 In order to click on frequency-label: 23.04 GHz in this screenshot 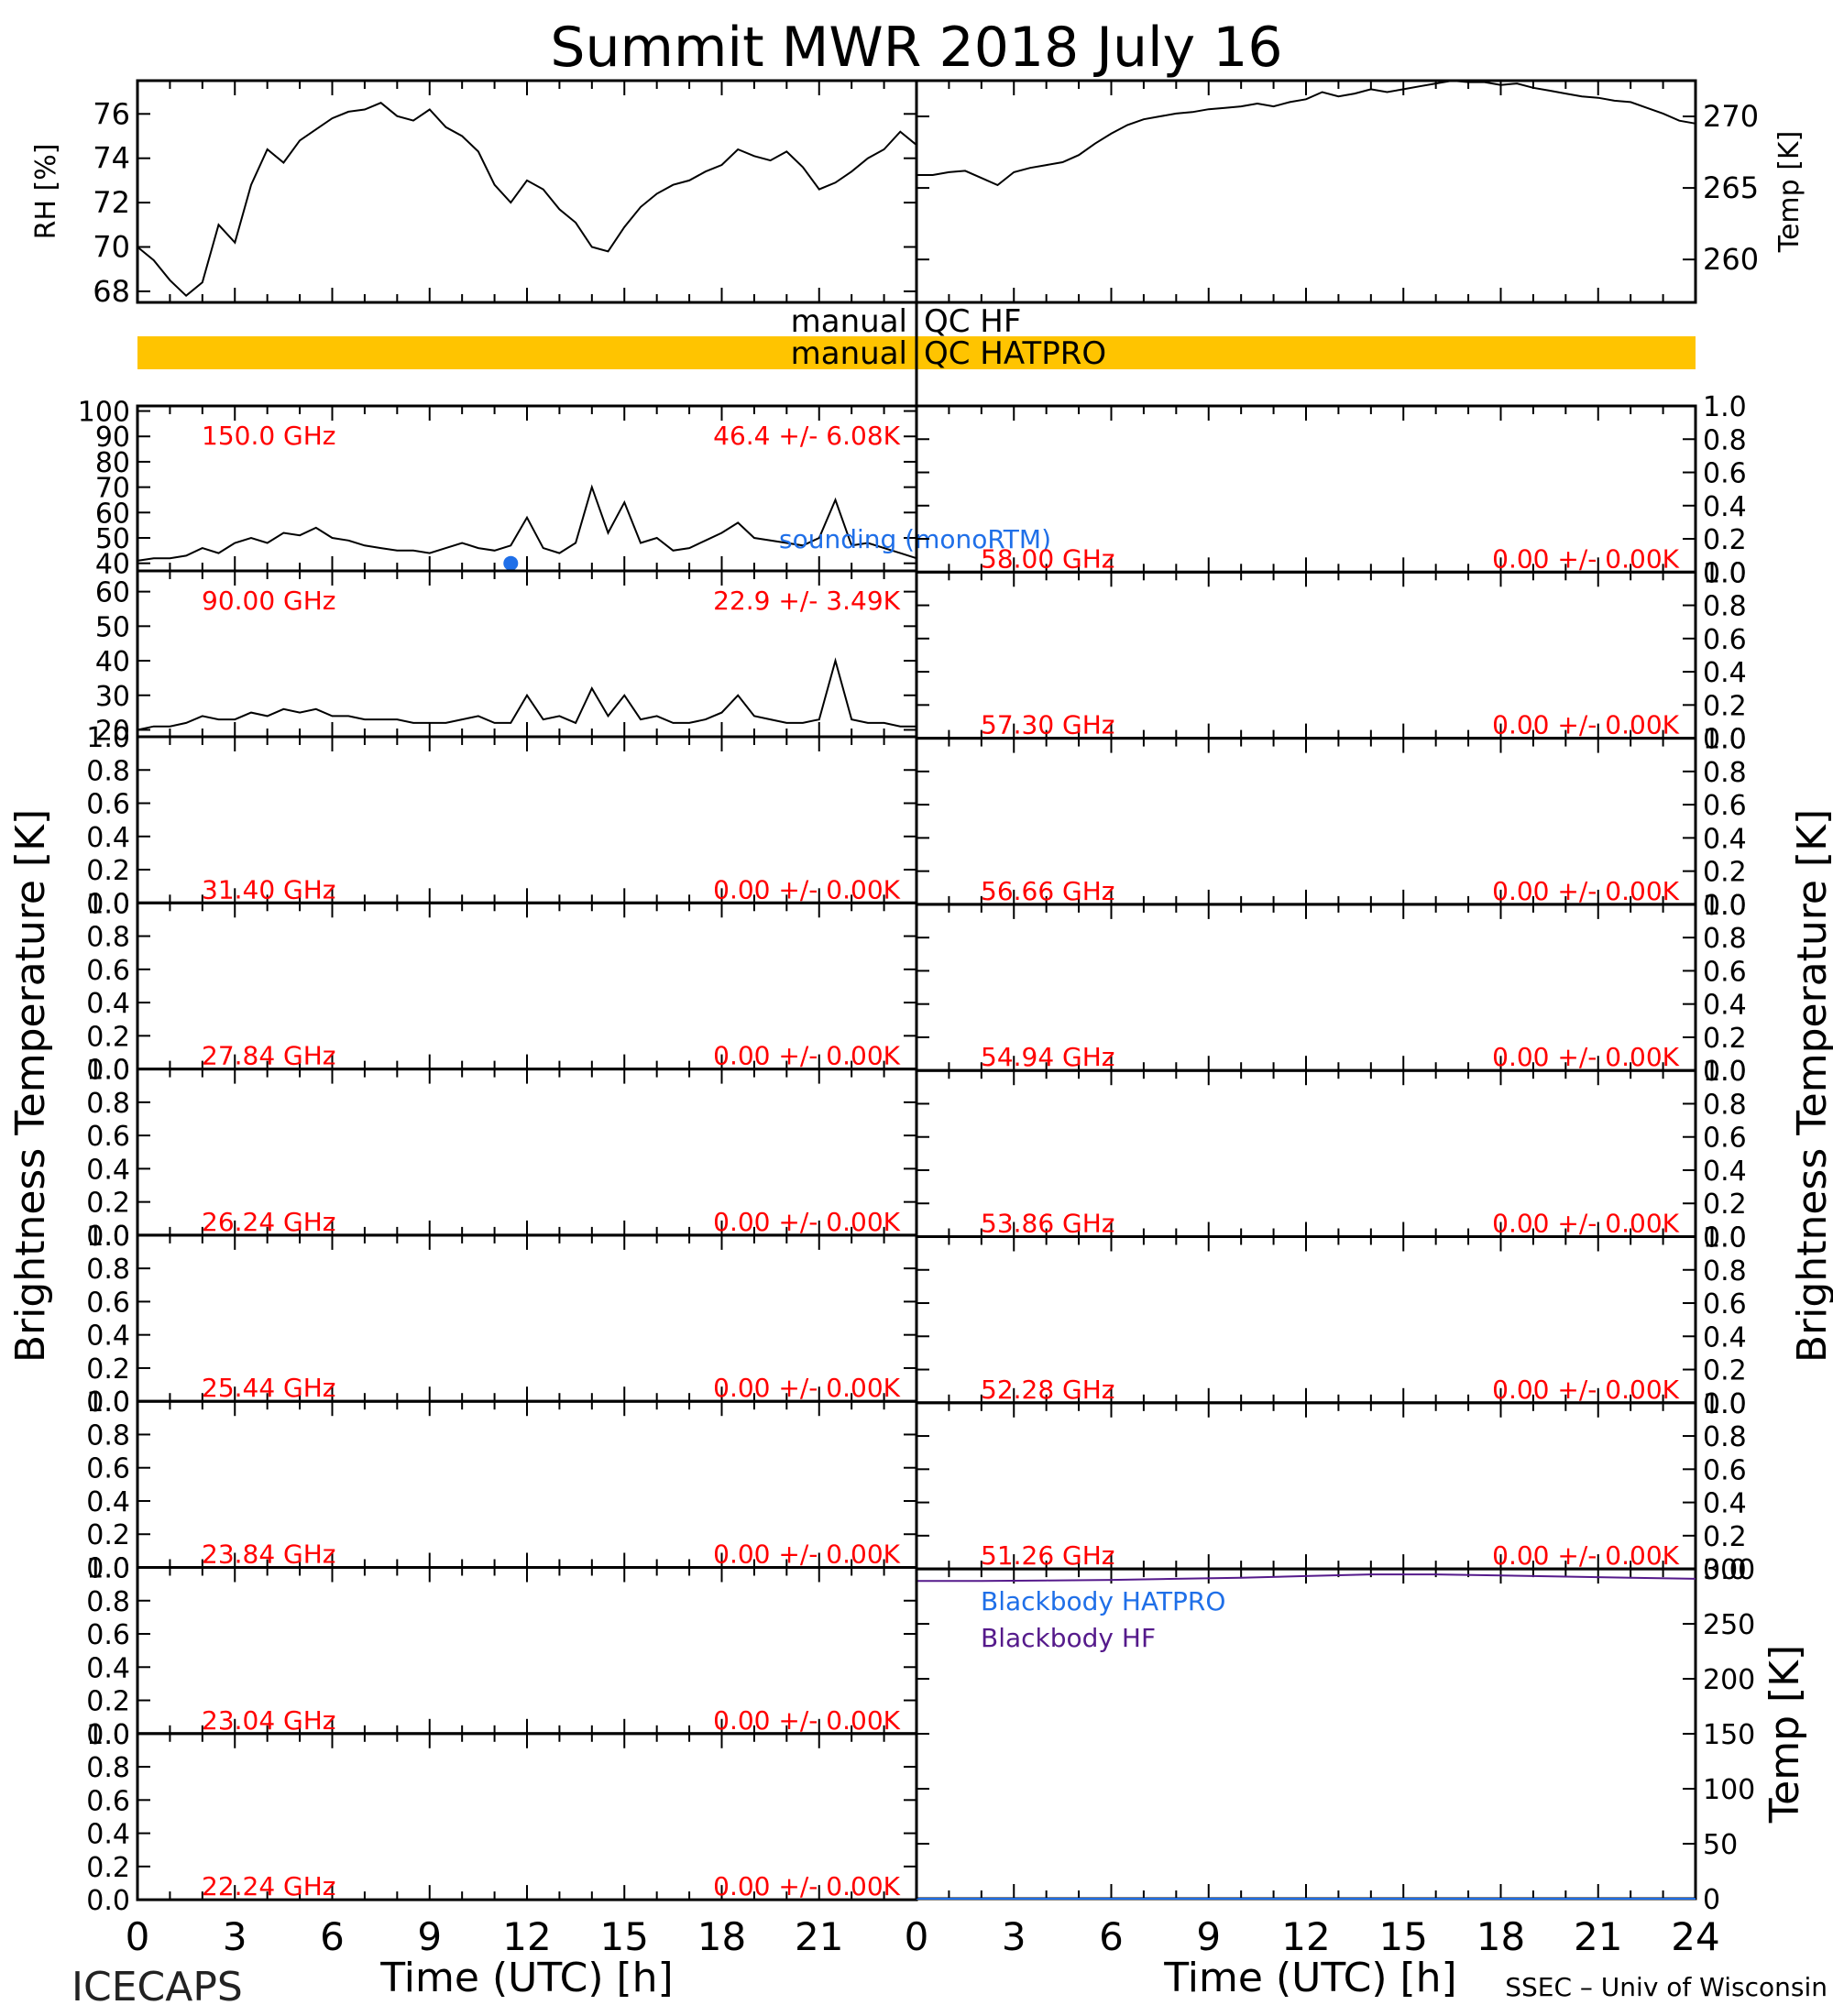, I will do `click(269, 1720)`.